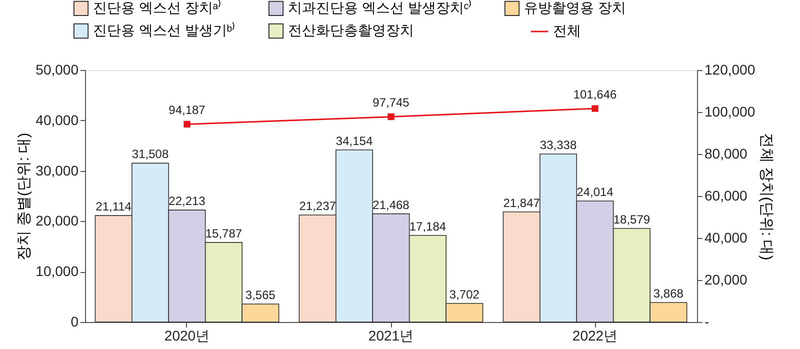  What do you see at coordinates (317, 205) in the screenshot?
I see `data-label: 21,237` at bounding box center [317, 205].